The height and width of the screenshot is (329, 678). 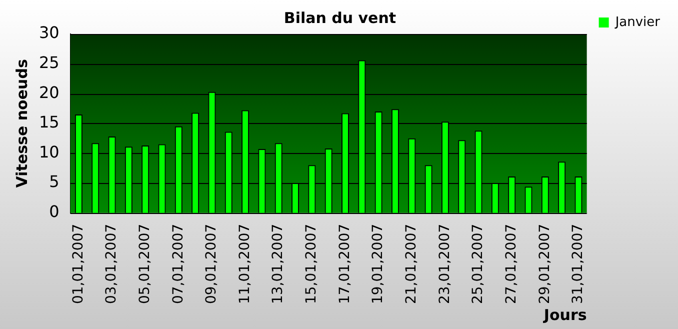 I want to click on x-tick-label: 23,01,2007, so click(x=444, y=264).